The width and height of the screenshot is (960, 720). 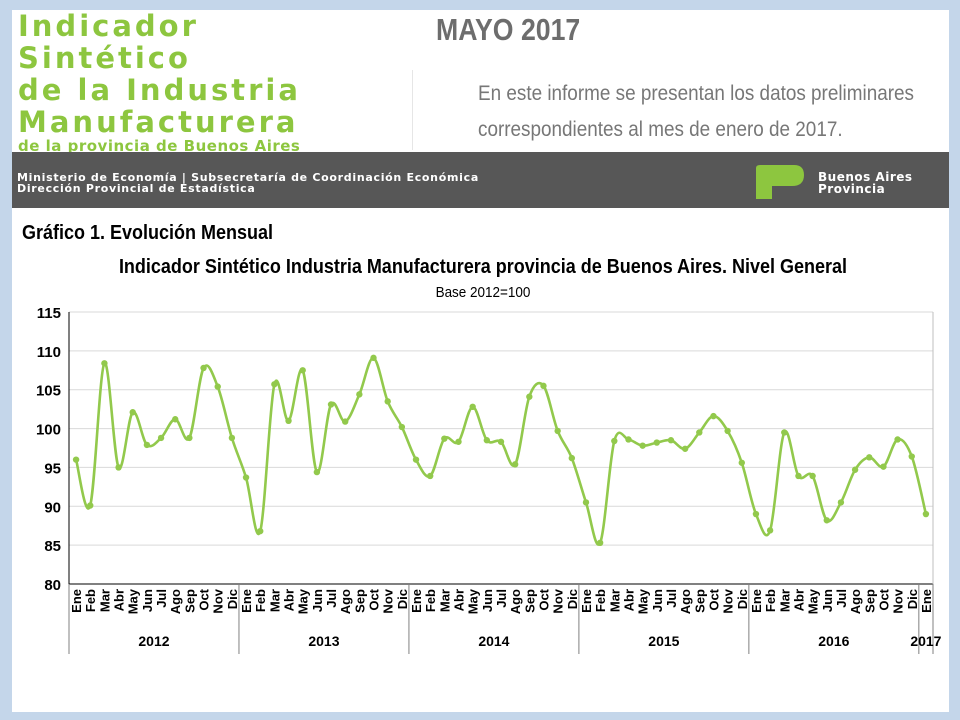 I want to click on report-title-line-1: Indicador, so click(x=108, y=26).